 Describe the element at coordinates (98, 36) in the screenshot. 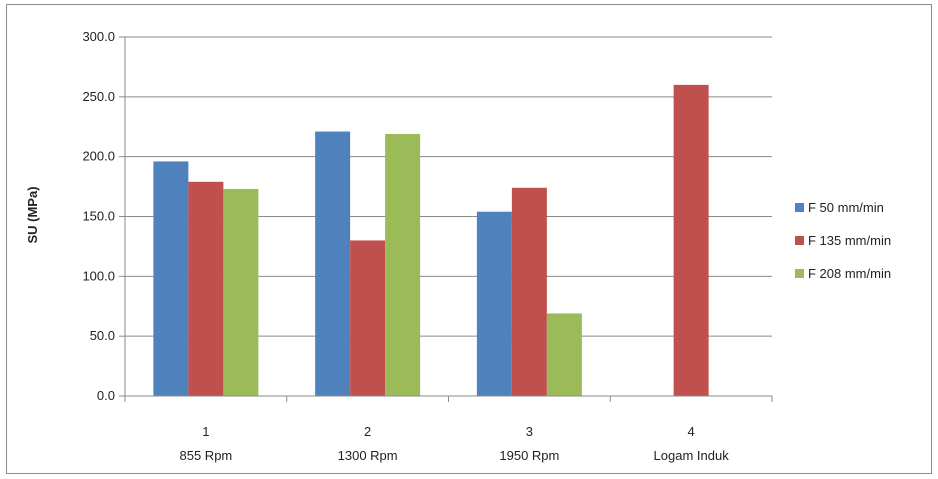

I see `y-tick-label: 300.0` at that location.